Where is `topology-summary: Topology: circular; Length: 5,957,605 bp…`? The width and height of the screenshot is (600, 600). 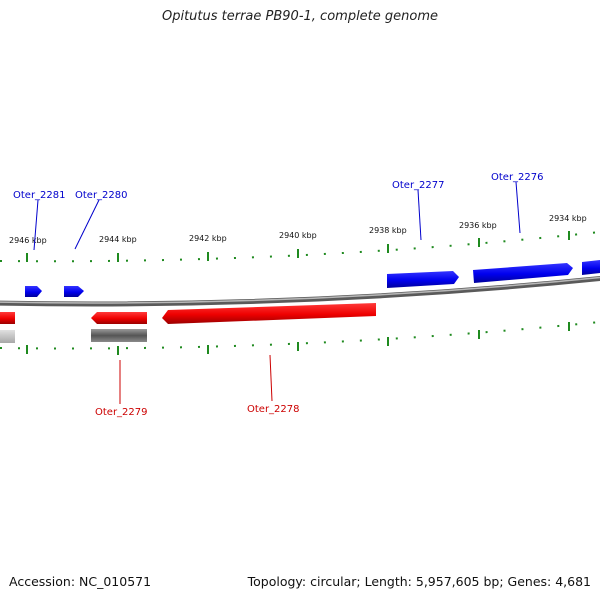 topology-summary: Topology: circular; Length: 5,957,605 bp… is located at coordinates (419, 581).